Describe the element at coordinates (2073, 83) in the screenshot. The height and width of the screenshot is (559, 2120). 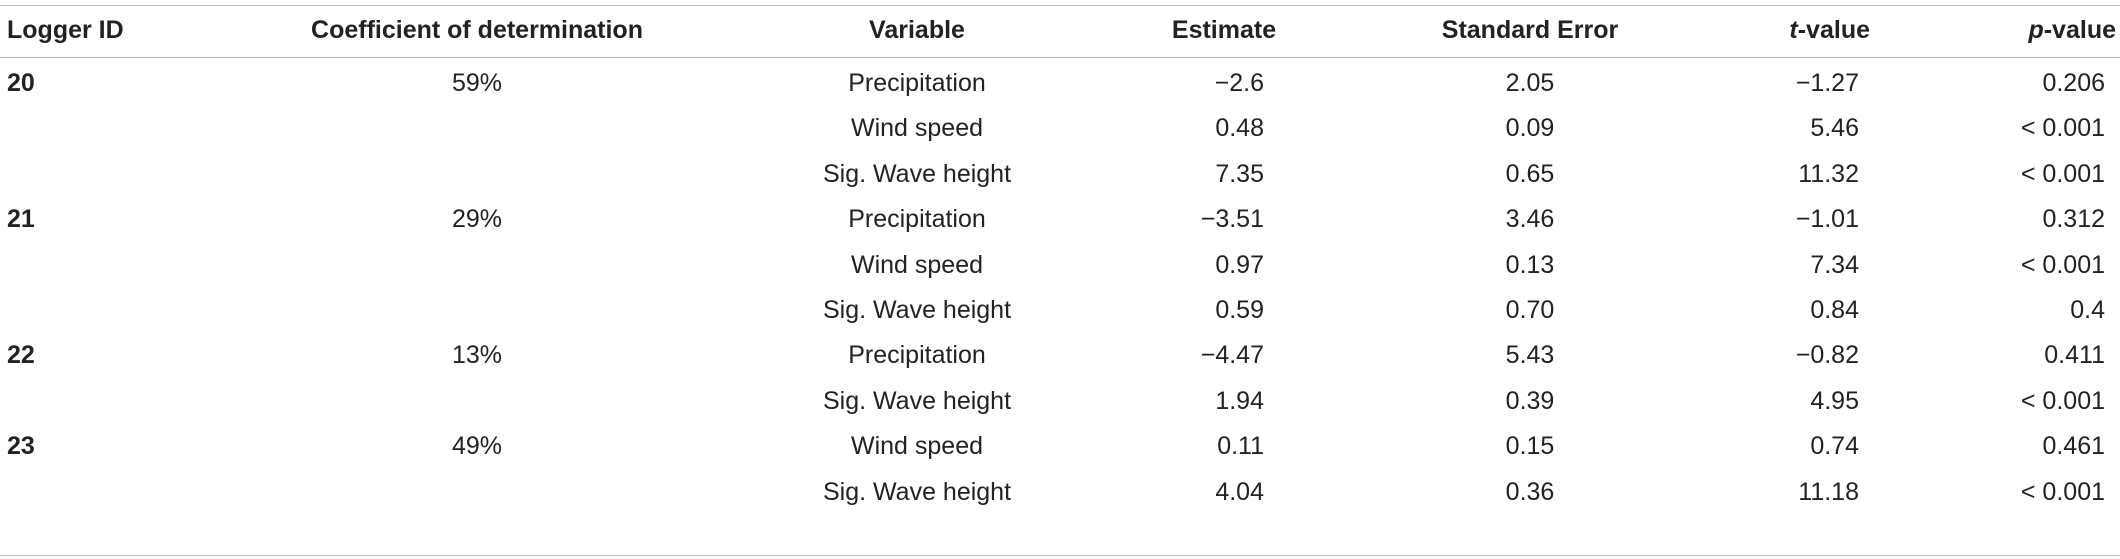
I see `table-cell: 0.206` at that location.